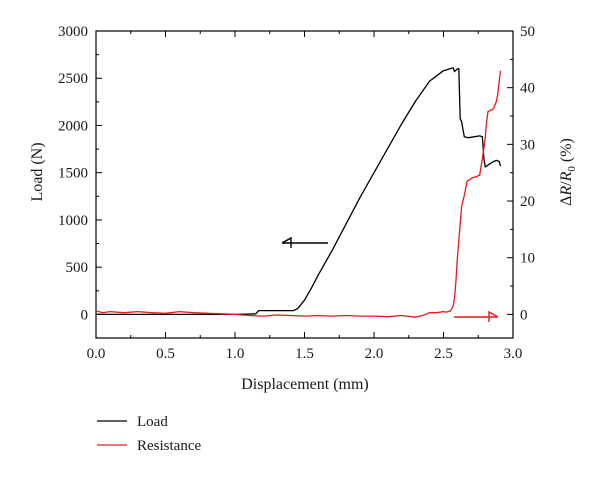  What do you see at coordinates (513, 354) in the screenshot?
I see `x-tick-label: 3.0` at bounding box center [513, 354].